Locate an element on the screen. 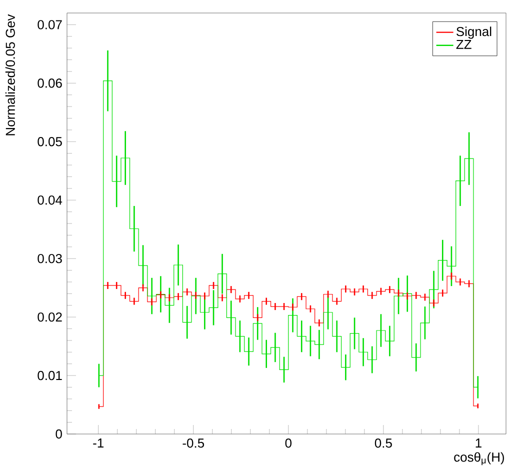 This screenshot has height=469, width=508. legend-label: Signal is located at coordinates (474, 32).